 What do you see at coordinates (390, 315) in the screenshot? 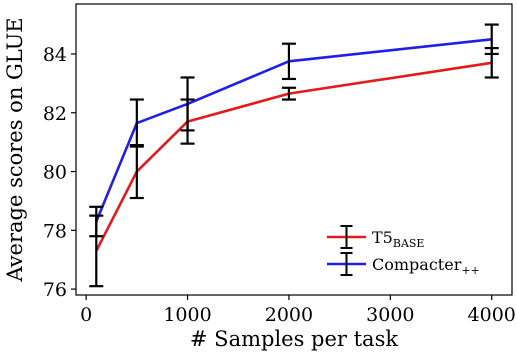
I see `x-tick-label: 3000` at bounding box center [390, 315].